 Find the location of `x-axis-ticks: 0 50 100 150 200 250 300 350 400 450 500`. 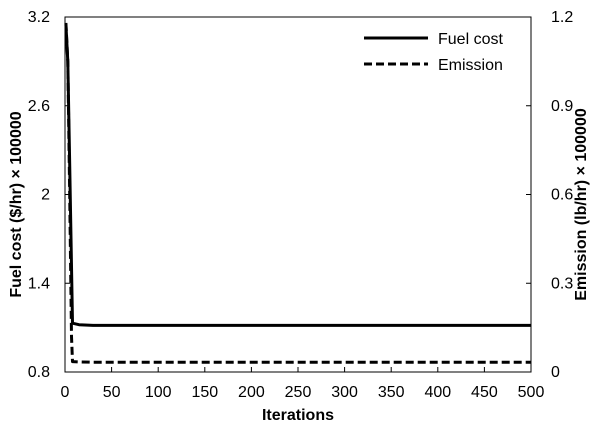

x-axis-ticks: 0 50 100 150 200 250 300 350 400 450 500 is located at coordinates (303, 384).